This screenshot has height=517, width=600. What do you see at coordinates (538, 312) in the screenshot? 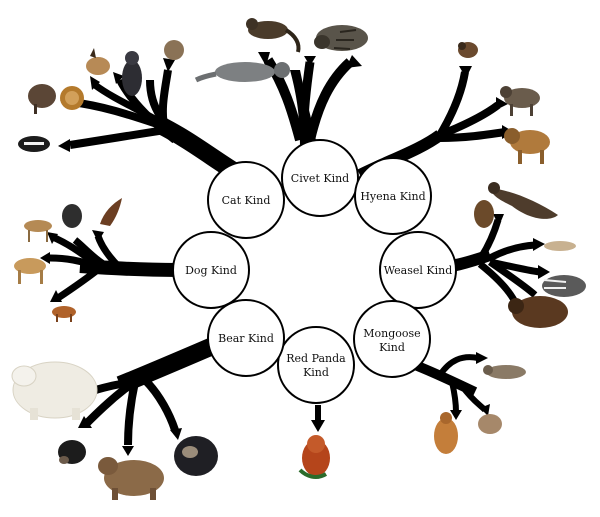
I see `wolverine-icon` at bounding box center [538, 312].